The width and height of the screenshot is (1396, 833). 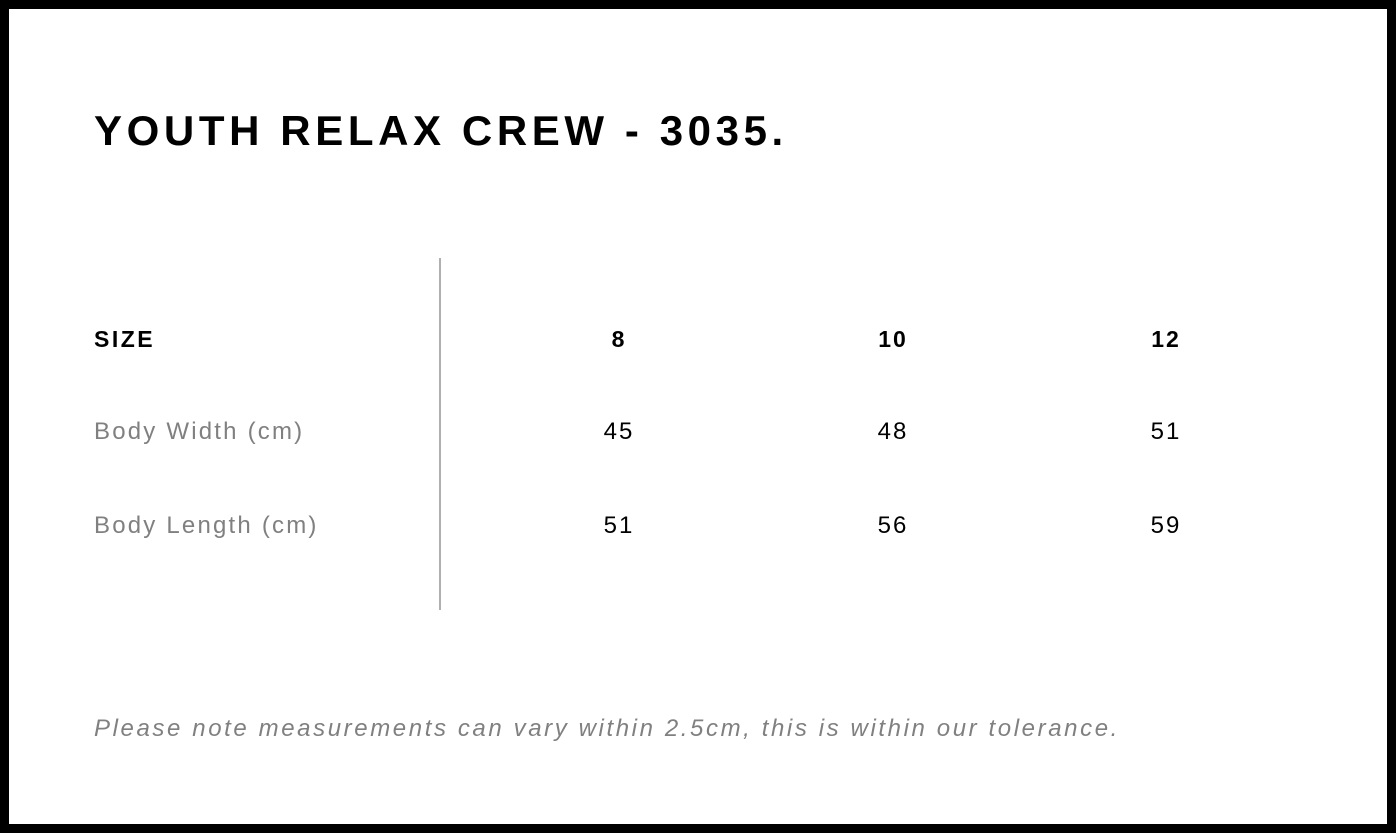 I want to click on column-divider, so click(x=440, y=434).